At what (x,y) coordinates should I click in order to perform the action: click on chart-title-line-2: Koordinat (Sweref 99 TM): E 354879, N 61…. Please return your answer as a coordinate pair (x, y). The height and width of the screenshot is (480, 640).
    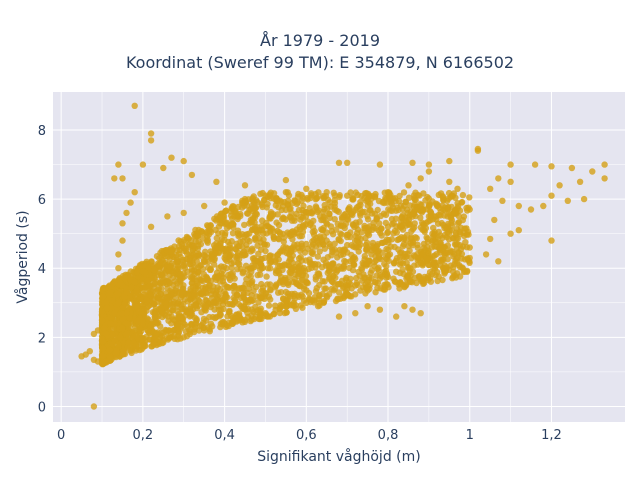
    Looking at the image, I should click on (320, 62).